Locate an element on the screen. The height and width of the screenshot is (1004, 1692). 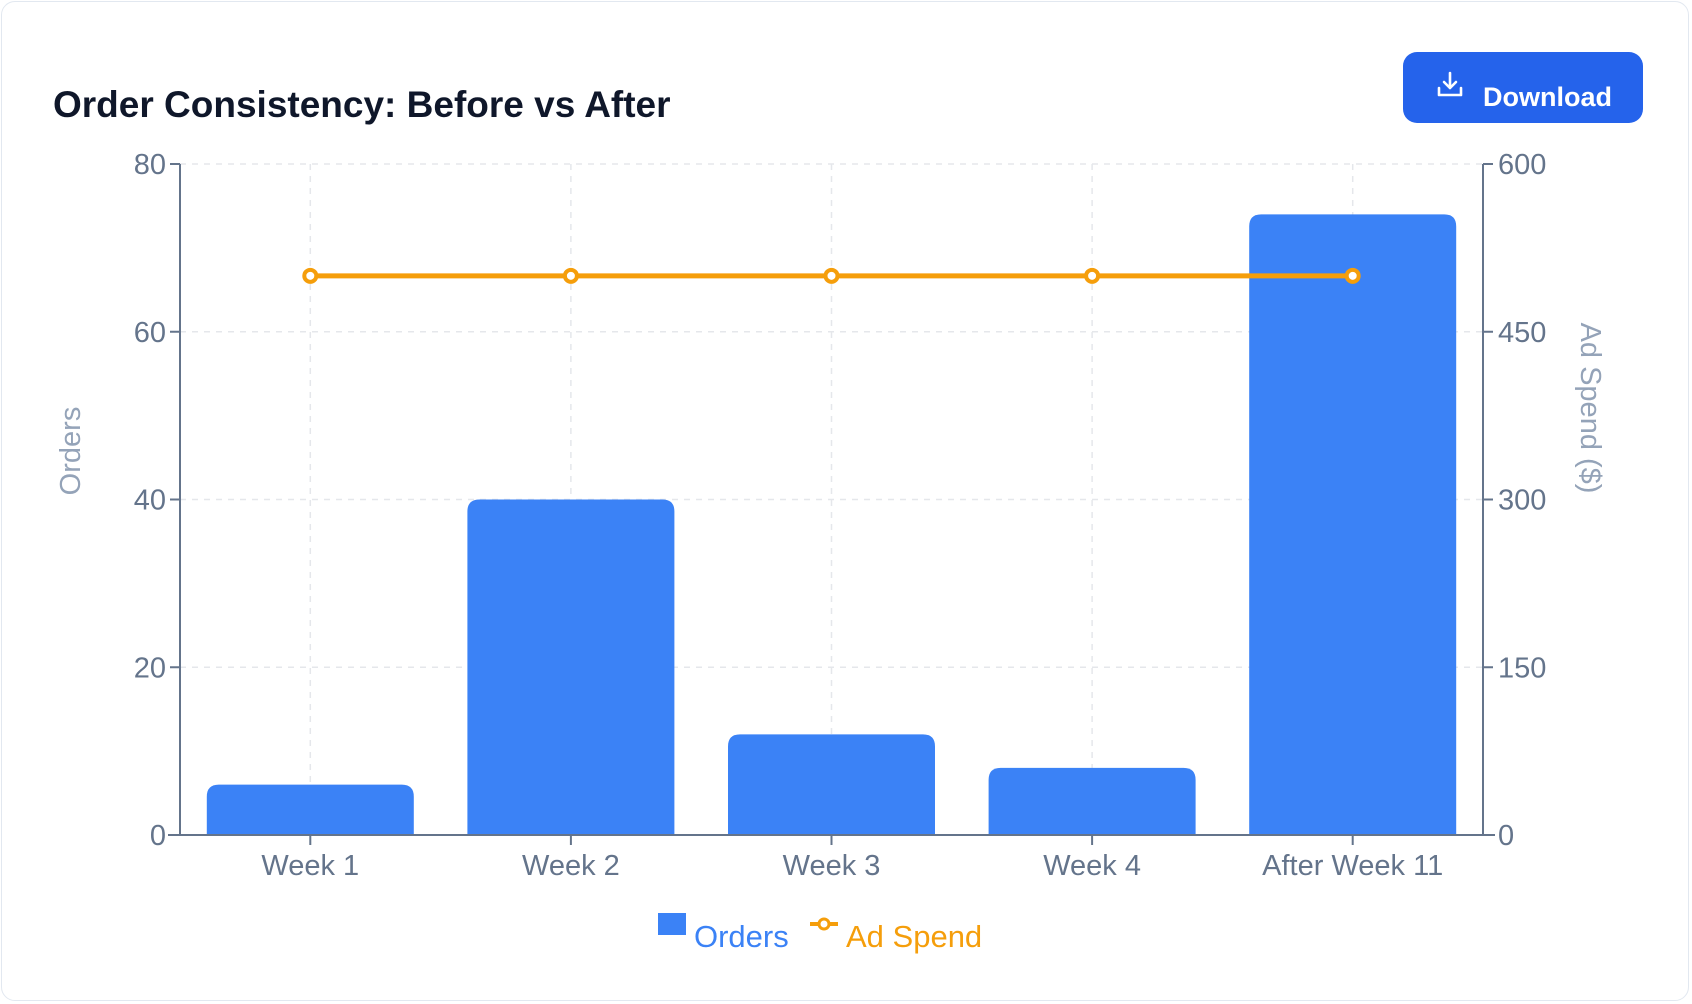
legend-orders-swatch is located at coordinates (672, 924).